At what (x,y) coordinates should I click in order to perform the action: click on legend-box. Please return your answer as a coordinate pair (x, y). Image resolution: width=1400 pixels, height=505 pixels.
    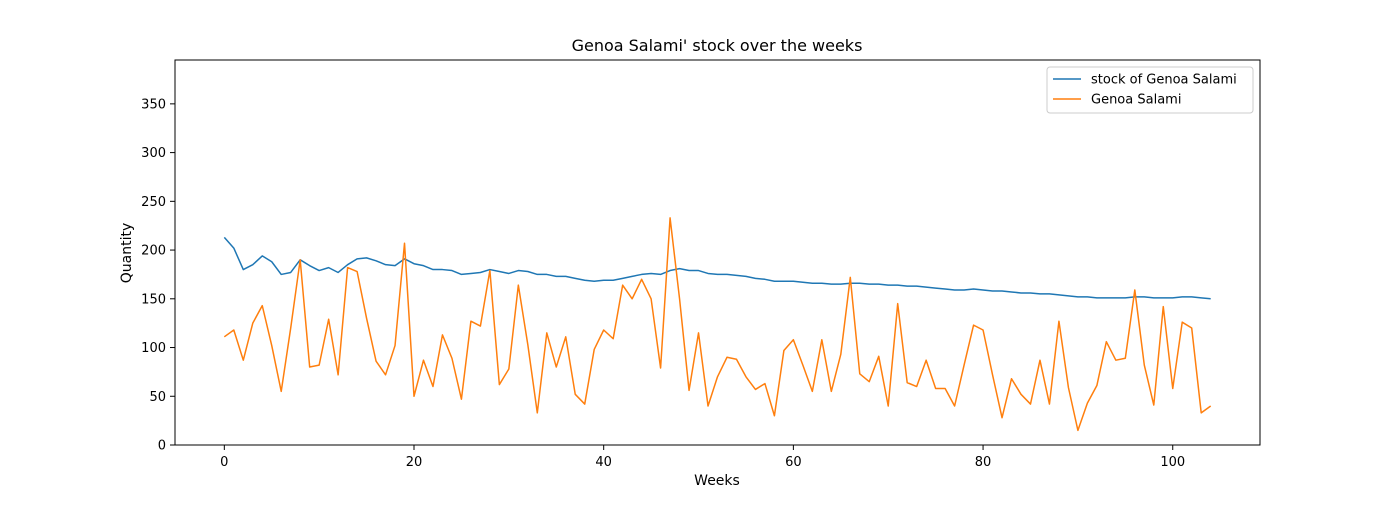
    Looking at the image, I should click on (1150, 90).